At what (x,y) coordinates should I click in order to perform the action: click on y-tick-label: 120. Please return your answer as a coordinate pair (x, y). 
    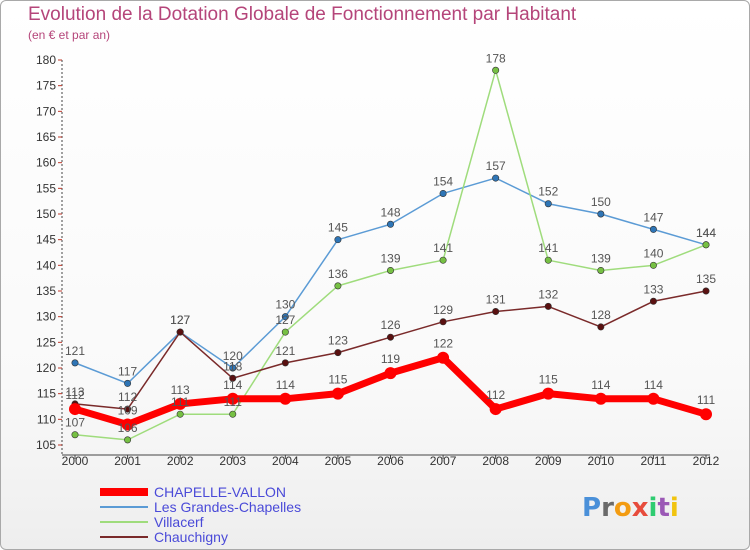
    Looking at the image, I should click on (46, 368).